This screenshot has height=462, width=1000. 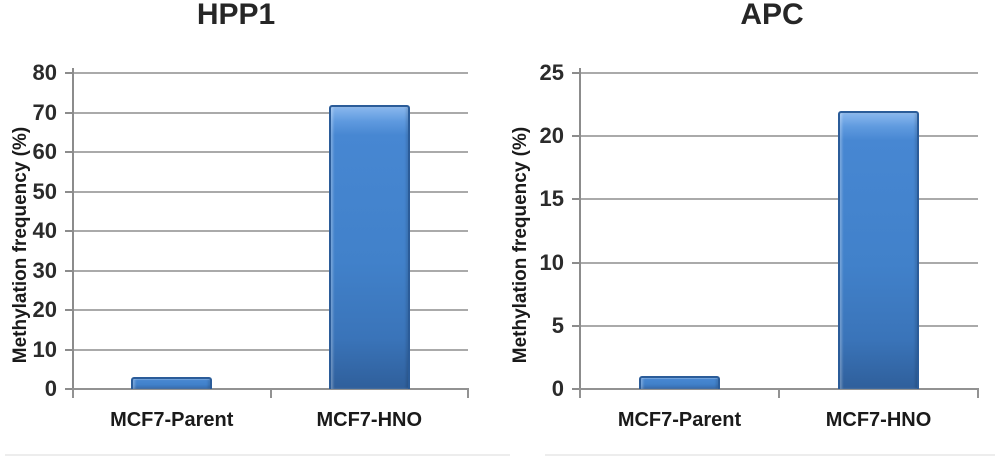 What do you see at coordinates (551, 199) in the screenshot?
I see `y-tick-label-15: 15` at bounding box center [551, 199].